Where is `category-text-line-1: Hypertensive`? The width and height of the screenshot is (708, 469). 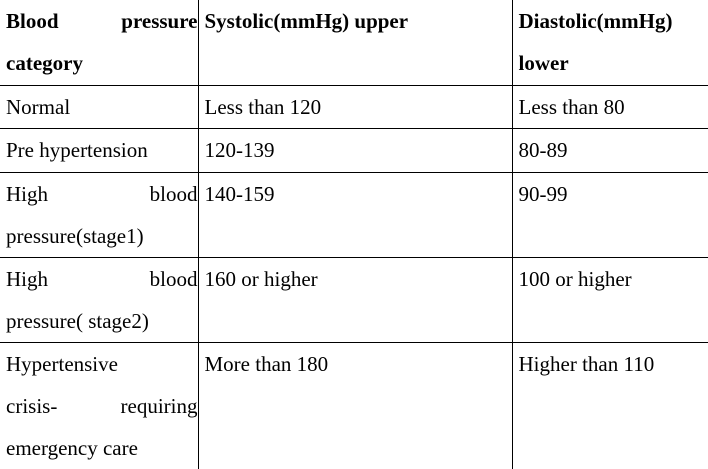
category-text-line-1: Hypertensive is located at coordinates (102, 364).